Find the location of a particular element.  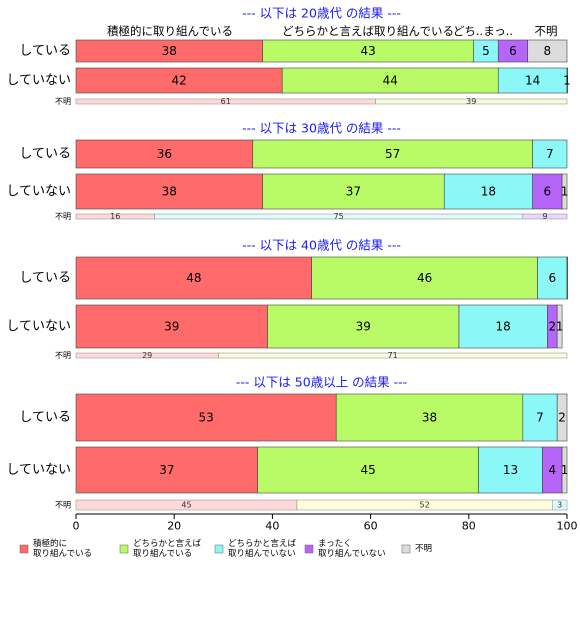

data-label: 43 is located at coordinates (368, 51).